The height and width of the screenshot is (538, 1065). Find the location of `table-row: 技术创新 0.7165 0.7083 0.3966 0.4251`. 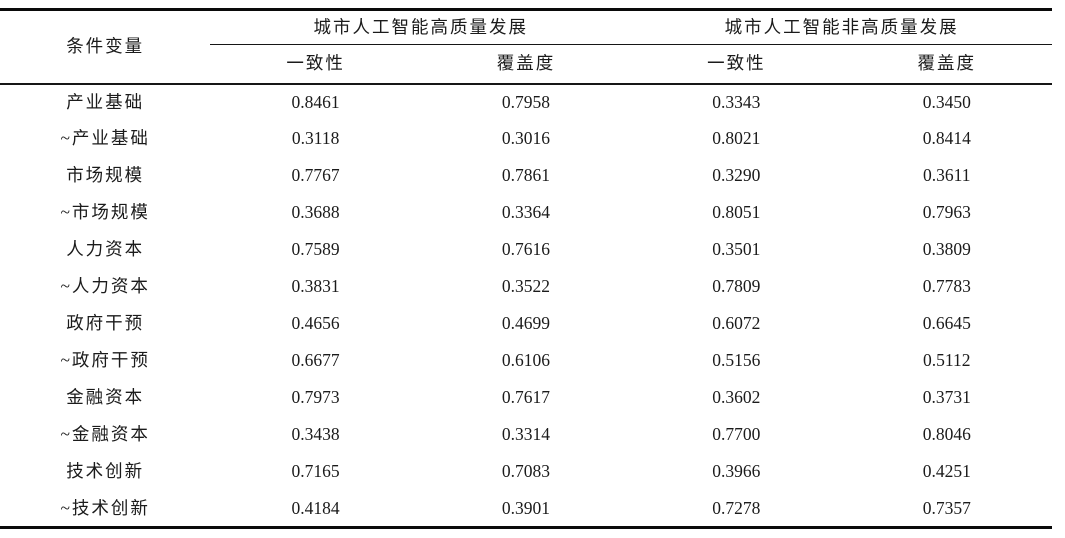

table-row: 技术创新 0.7165 0.7083 0.3966 0.4251 is located at coordinates (526, 472).